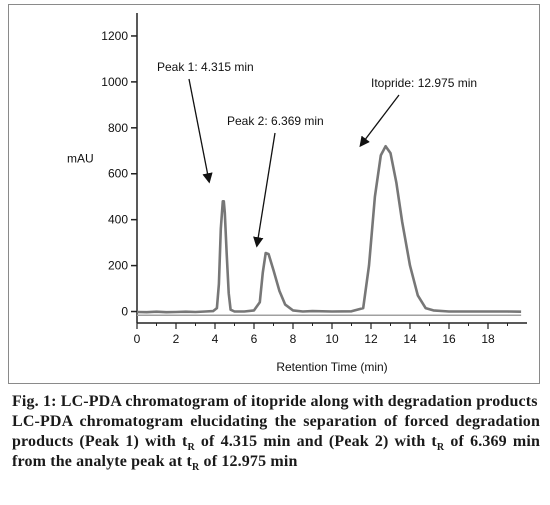 The height and width of the screenshot is (505, 550). Describe the element at coordinates (118, 128) in the screenshot. I see `y-tick-label: 800` at that location.